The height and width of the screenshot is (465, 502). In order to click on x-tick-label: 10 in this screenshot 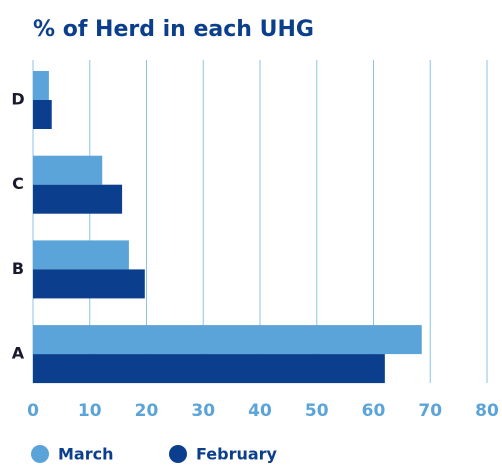, I will do `click(90, 411)`.